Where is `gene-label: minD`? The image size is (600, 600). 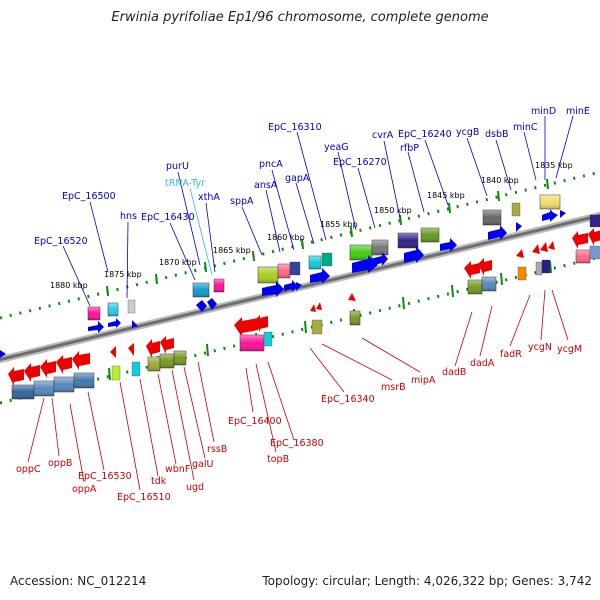 gene-label: minD is located at coordinates (543, 111).